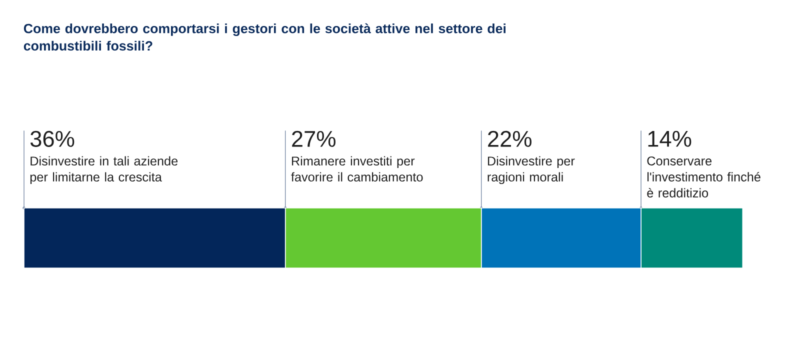 This screenshot has height=338, width=800. What do you see at coordinates (357, 169) in the screenshot?
I see `text: Rimanere investiti per favorire il cambiamento` at bounding box center [357, 169].